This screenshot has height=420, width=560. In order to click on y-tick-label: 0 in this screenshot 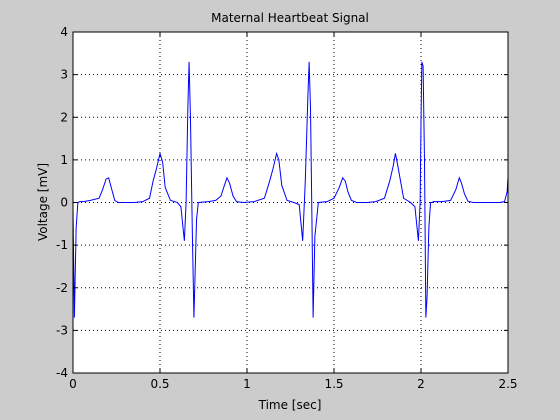, I will do `click(64, 203)`.